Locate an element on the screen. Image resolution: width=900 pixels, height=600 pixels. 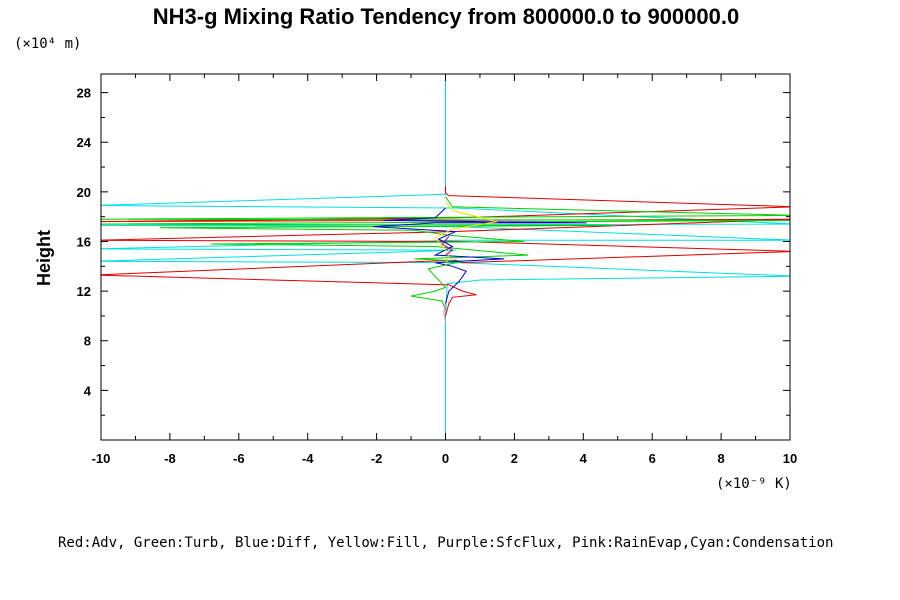
series-line-sfcflux is located at coordinates (447, 246).